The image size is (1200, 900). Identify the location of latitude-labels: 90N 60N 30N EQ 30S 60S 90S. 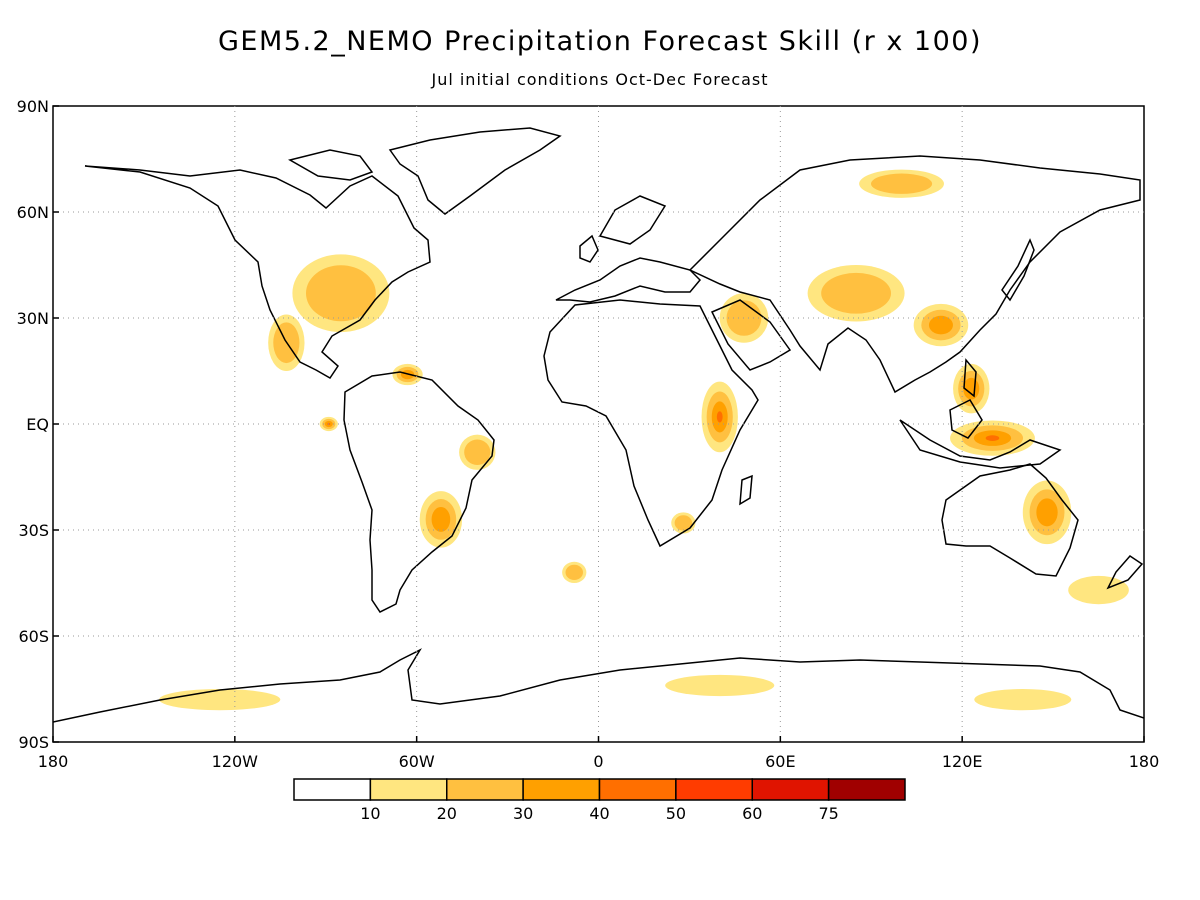
(38, 424).